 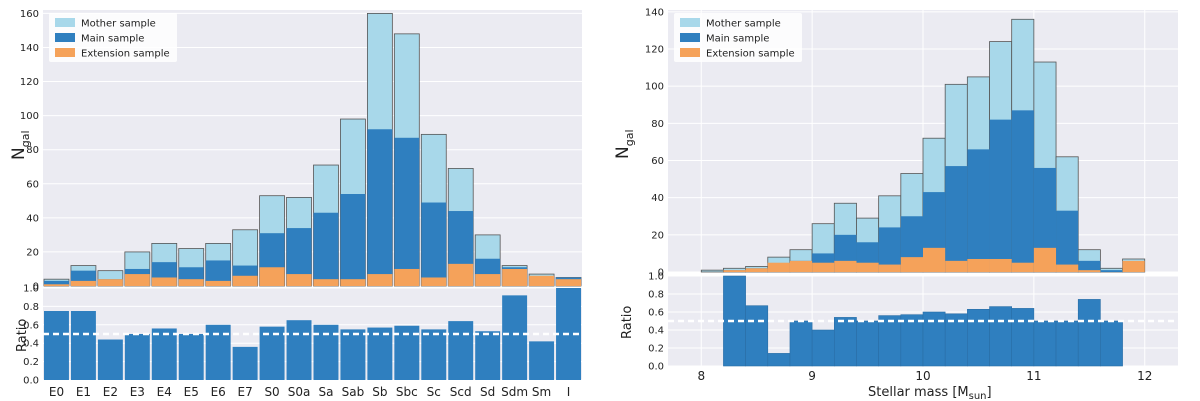 I want to click on morph-category-label: Sbc, so click(x=407, y=392).